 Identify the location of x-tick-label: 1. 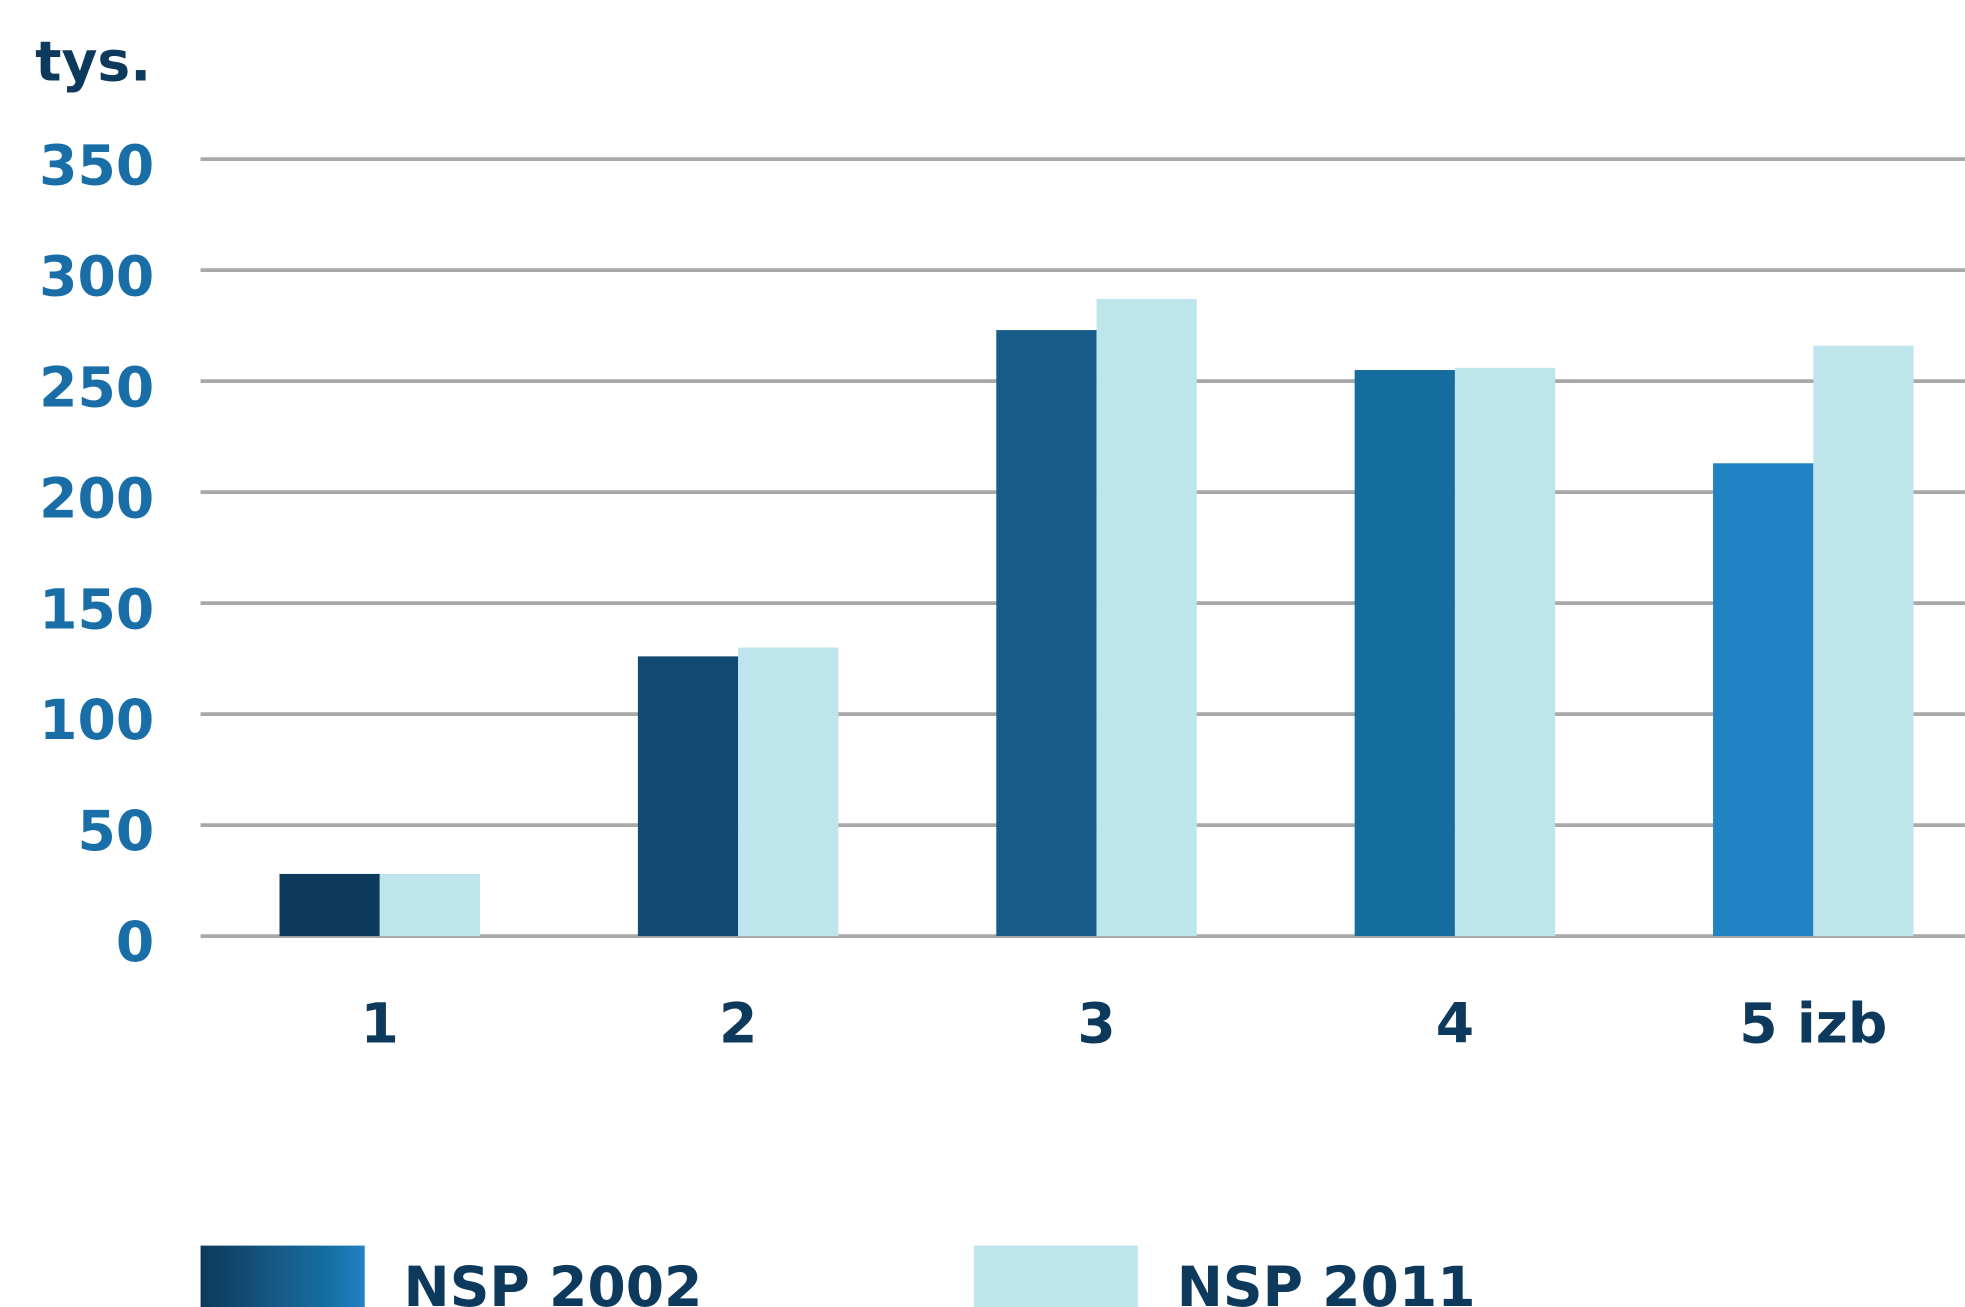
(380, 1025).